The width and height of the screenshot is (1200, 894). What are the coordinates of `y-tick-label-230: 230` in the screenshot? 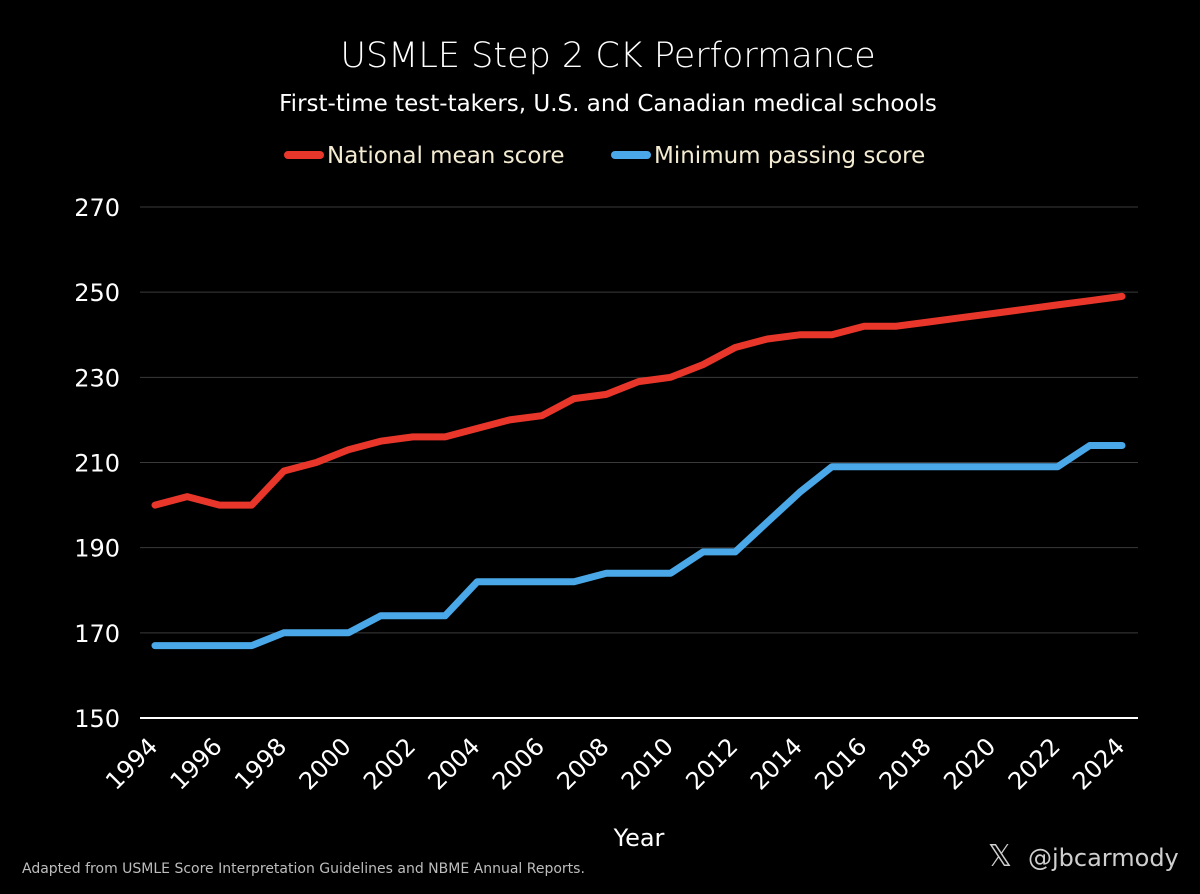 It's located at (97, 378).